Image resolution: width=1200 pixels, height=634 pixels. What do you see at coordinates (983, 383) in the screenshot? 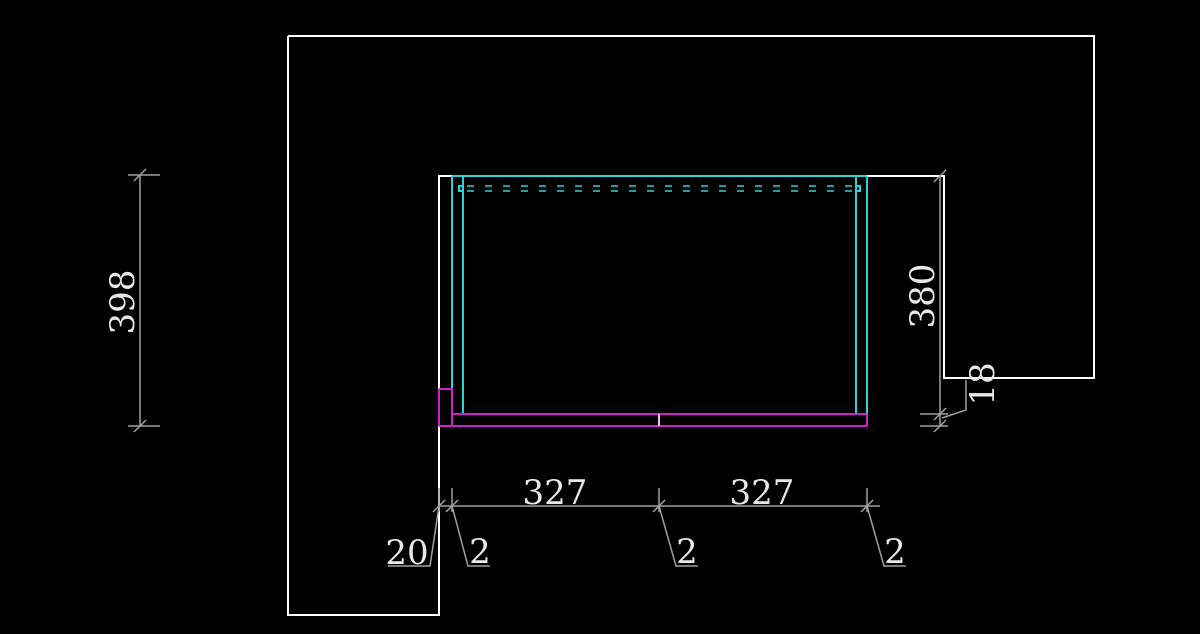
I see `dim-bottom-offset: 18` at bounding box center [983, 383].